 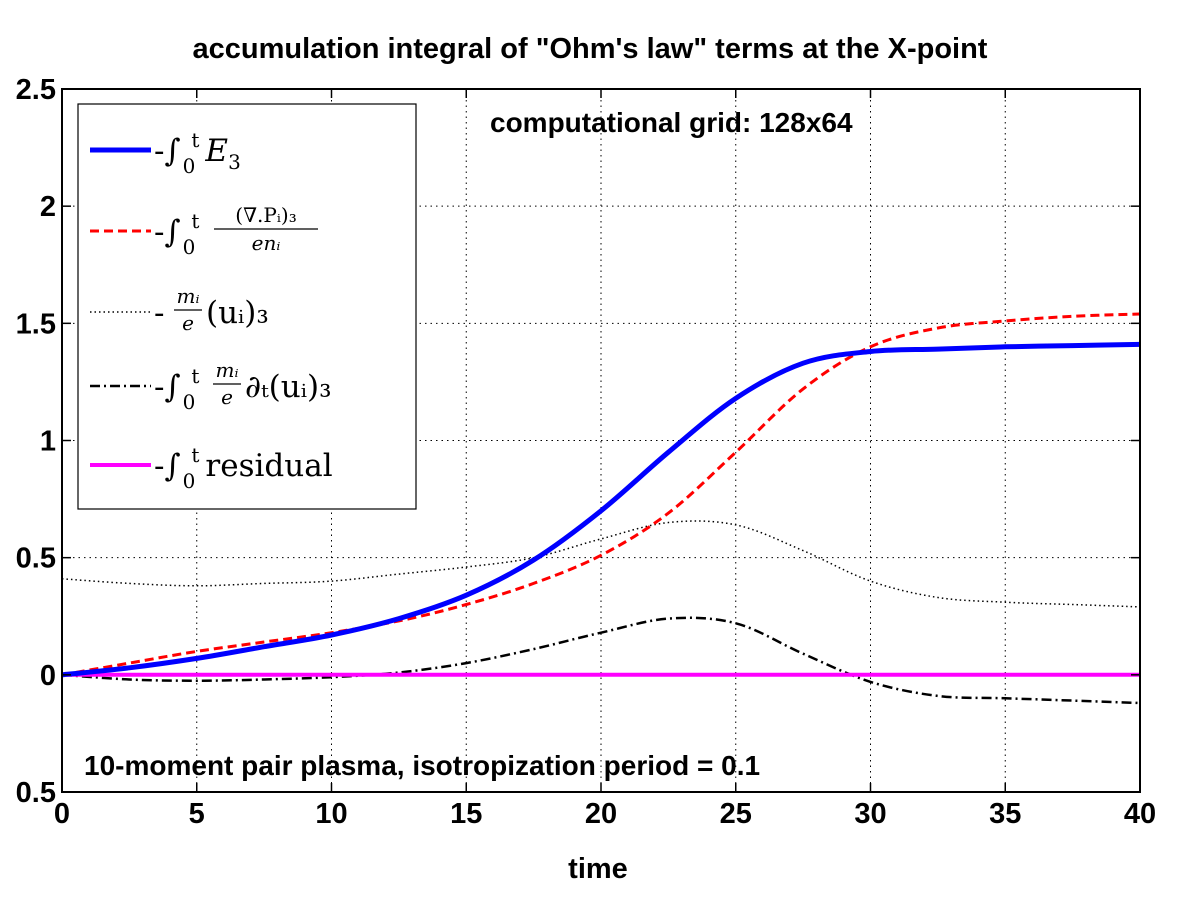 I want to click on y-tick-label: 1, so click(x=48, y=442).